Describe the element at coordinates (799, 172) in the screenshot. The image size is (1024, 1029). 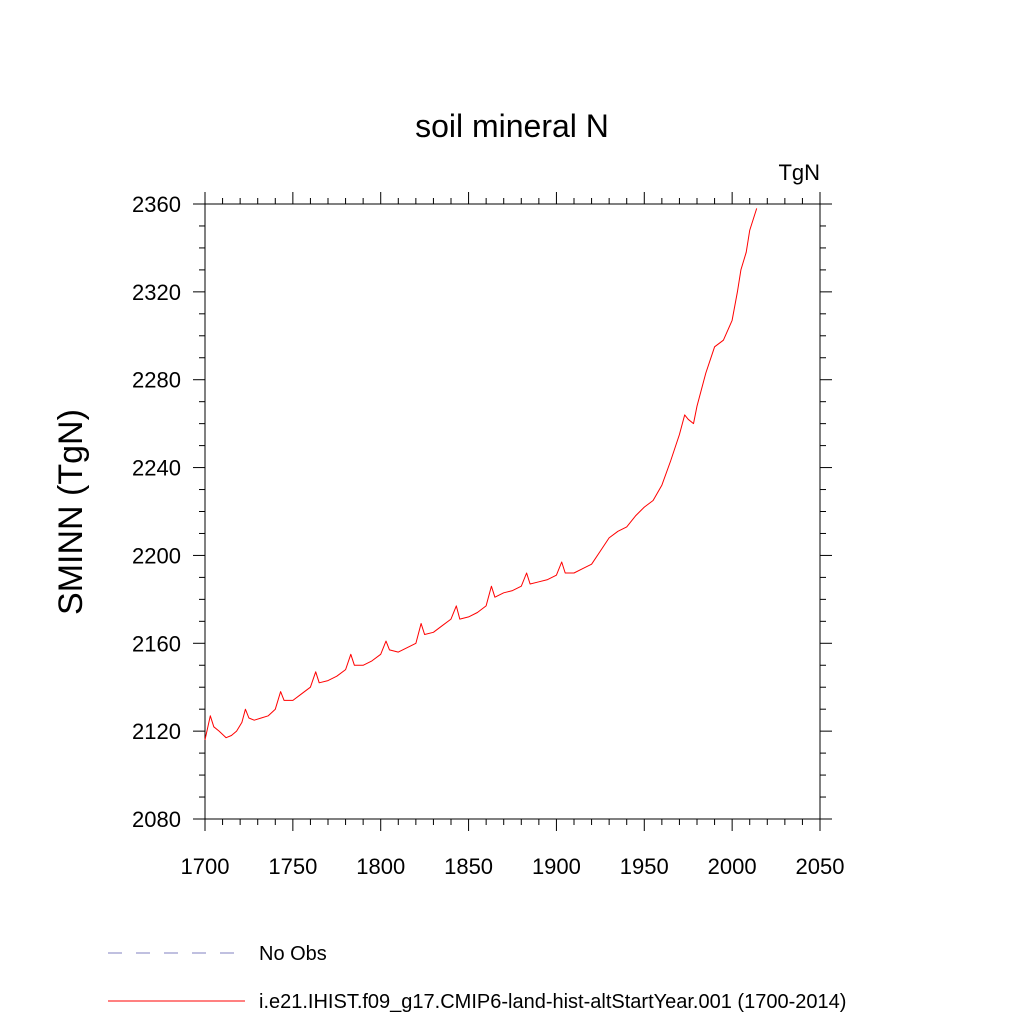
I see `units-label: TgN` at that location.